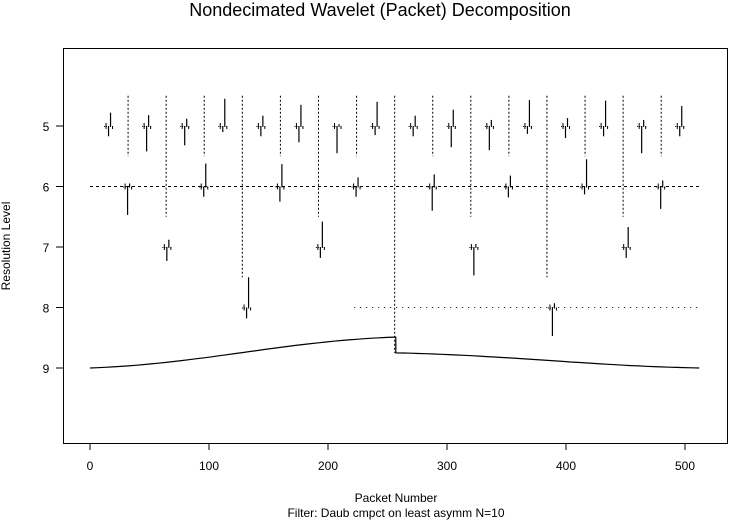  I want to click on filter-subtitle: Filter: Daub cmpct on least asymm N=10, so click(395, 513).